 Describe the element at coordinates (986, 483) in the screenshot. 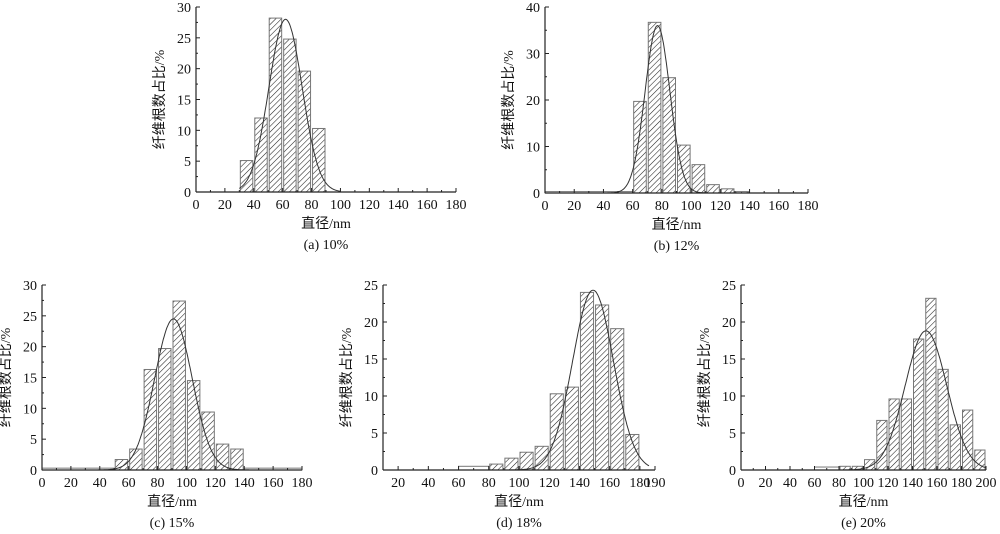

I see `x-tick-label: 200` at that location.